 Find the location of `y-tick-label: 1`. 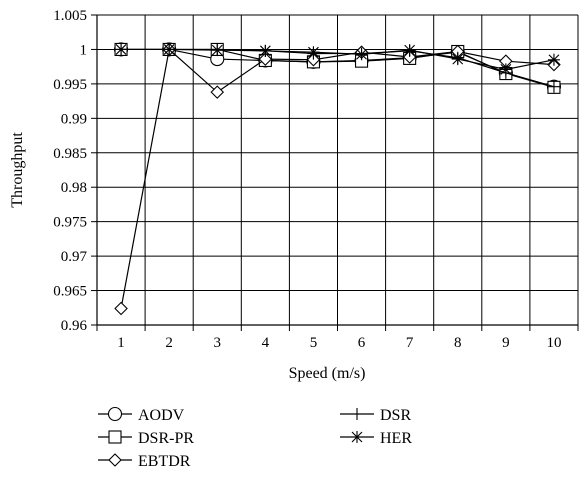

y-tick-label: 1 is located at coordinates (84, 50).